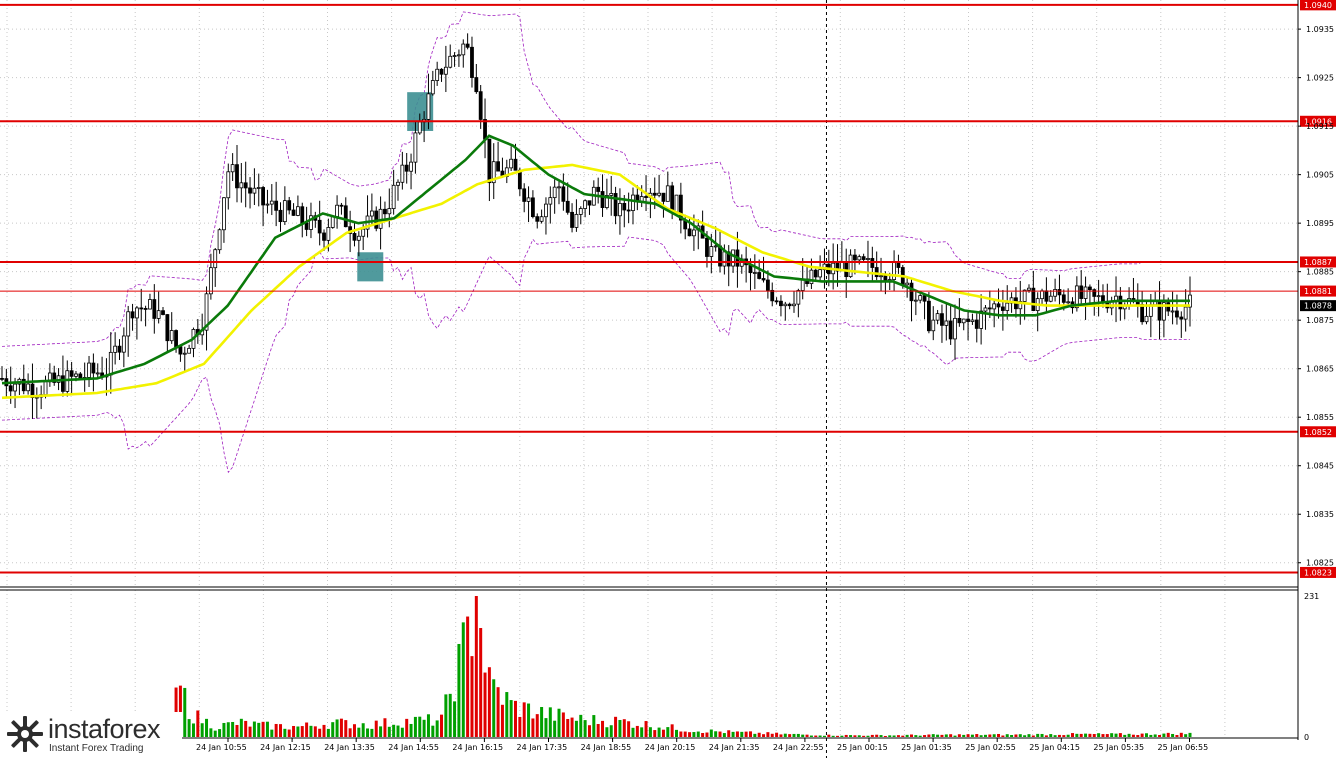 The width and height of the screenshot is (1342, 758). Describe the element at coordinates (1320, 417) in the screenshot. I see `y-tick-label: 1.0855` at that location.